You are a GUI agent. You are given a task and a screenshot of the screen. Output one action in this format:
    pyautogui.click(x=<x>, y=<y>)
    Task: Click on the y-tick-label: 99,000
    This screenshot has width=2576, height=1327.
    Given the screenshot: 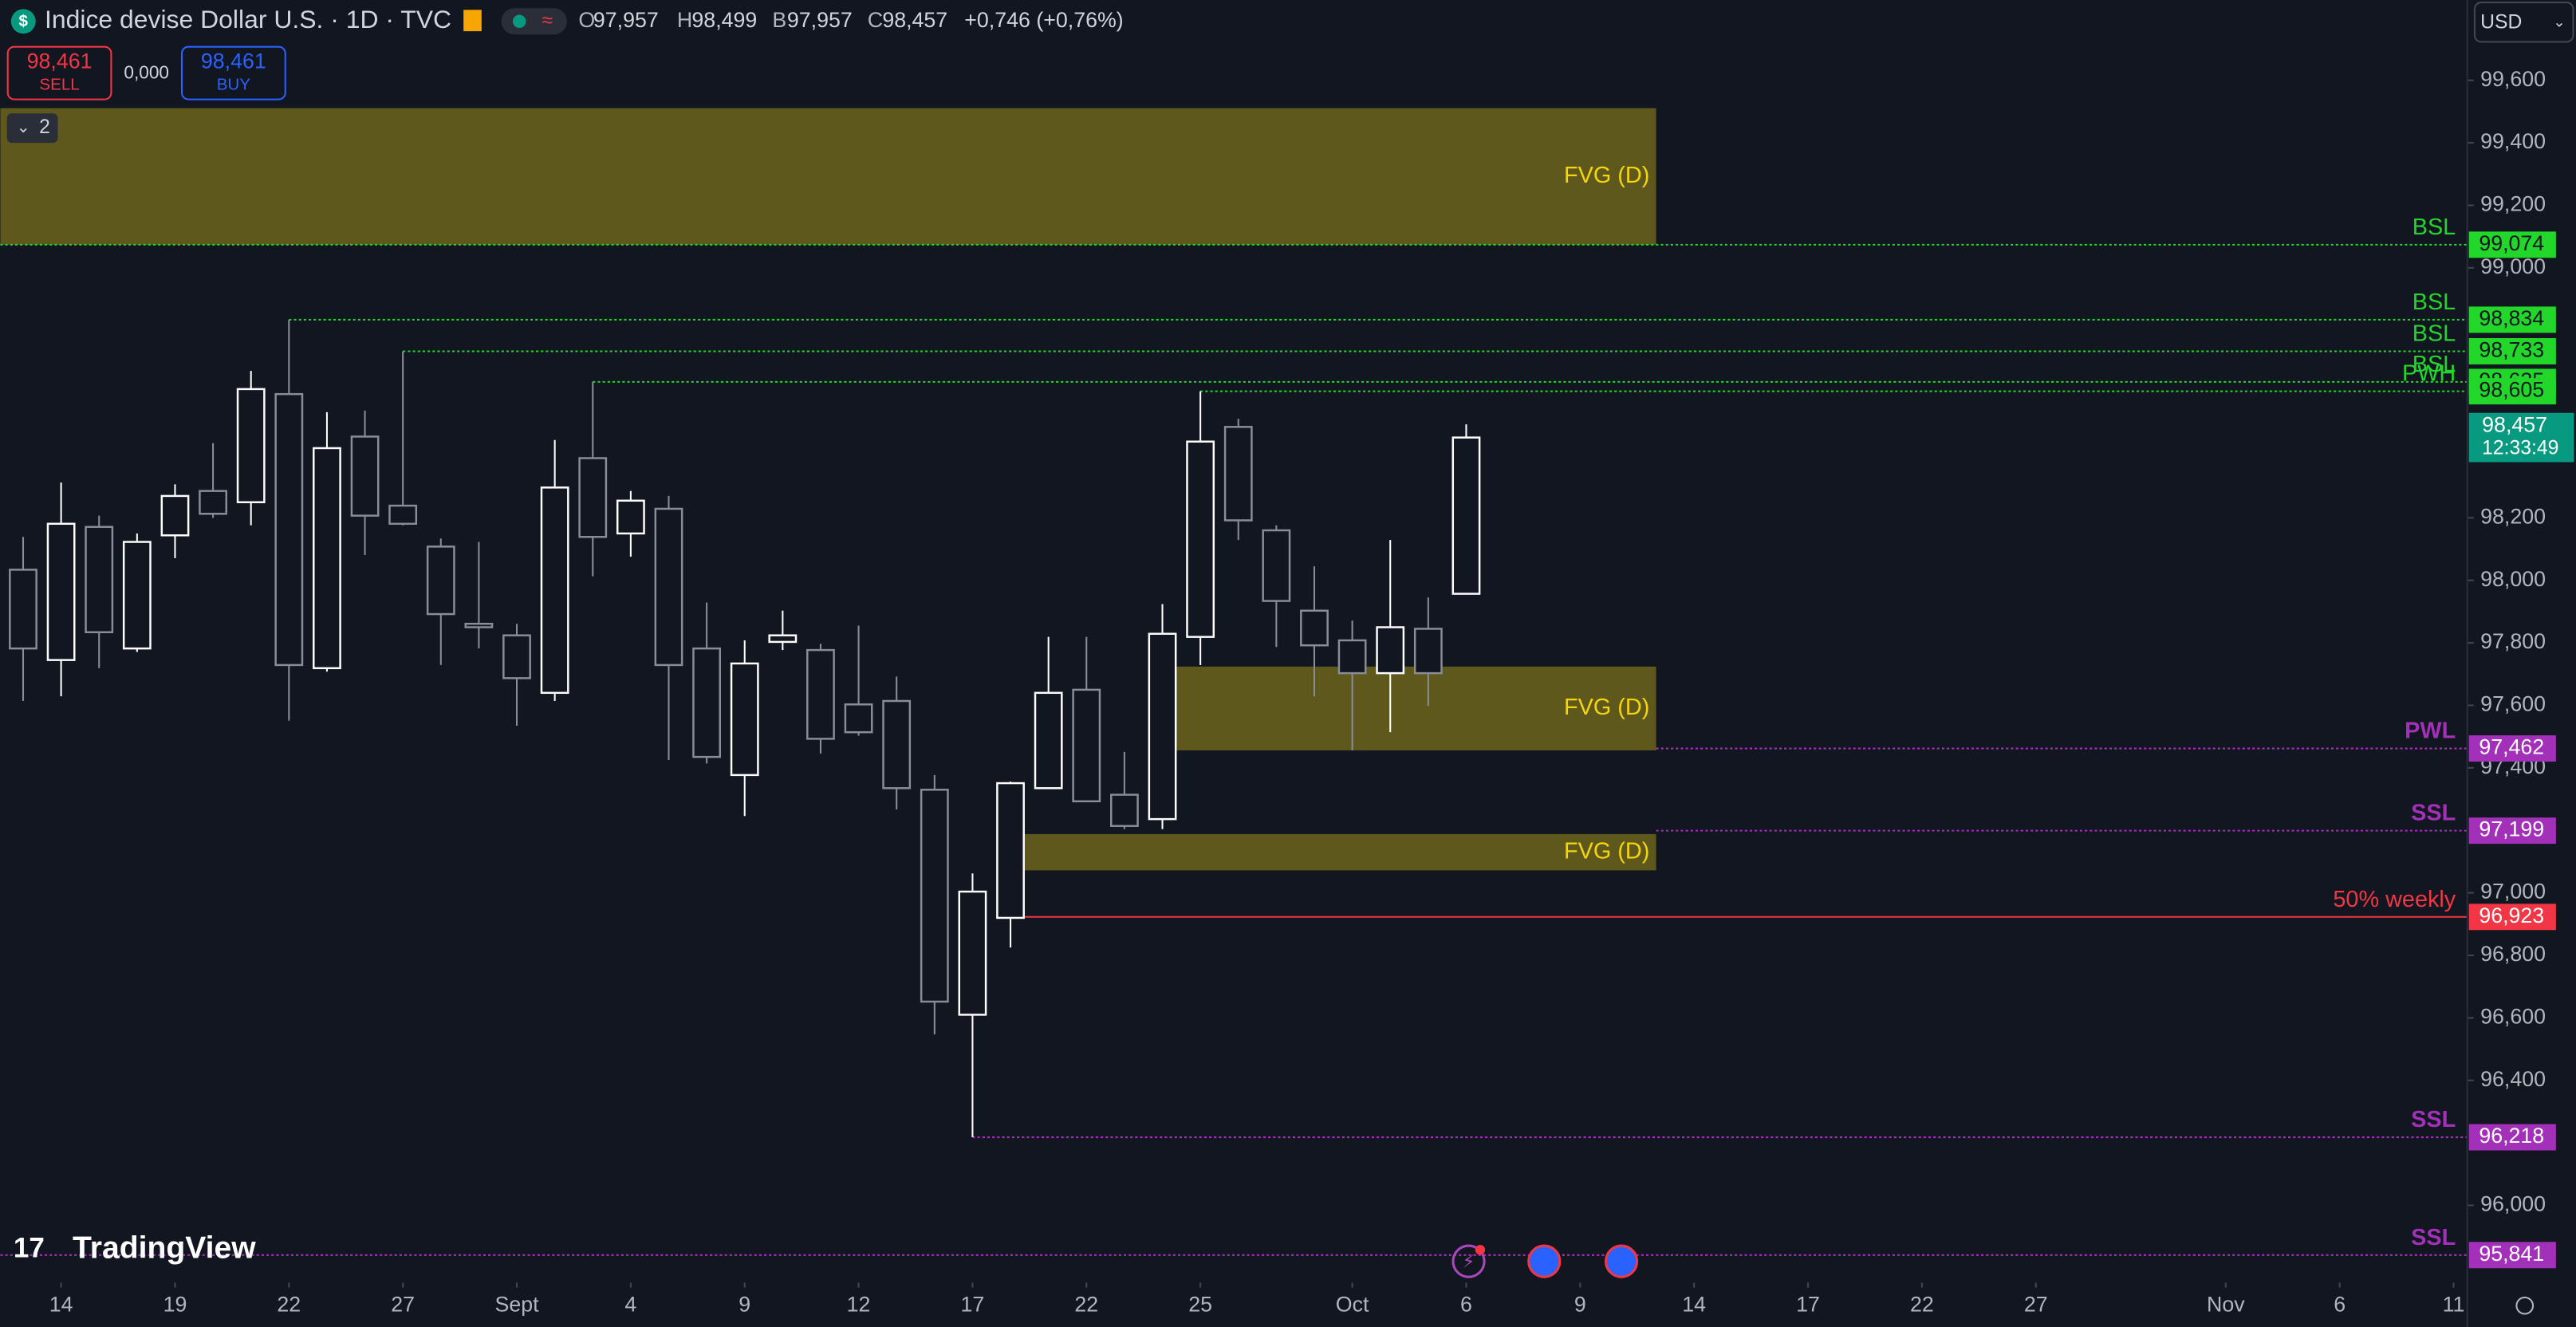 What is the action you would take?
    pyautogui.click(x=2513, y=266)
    